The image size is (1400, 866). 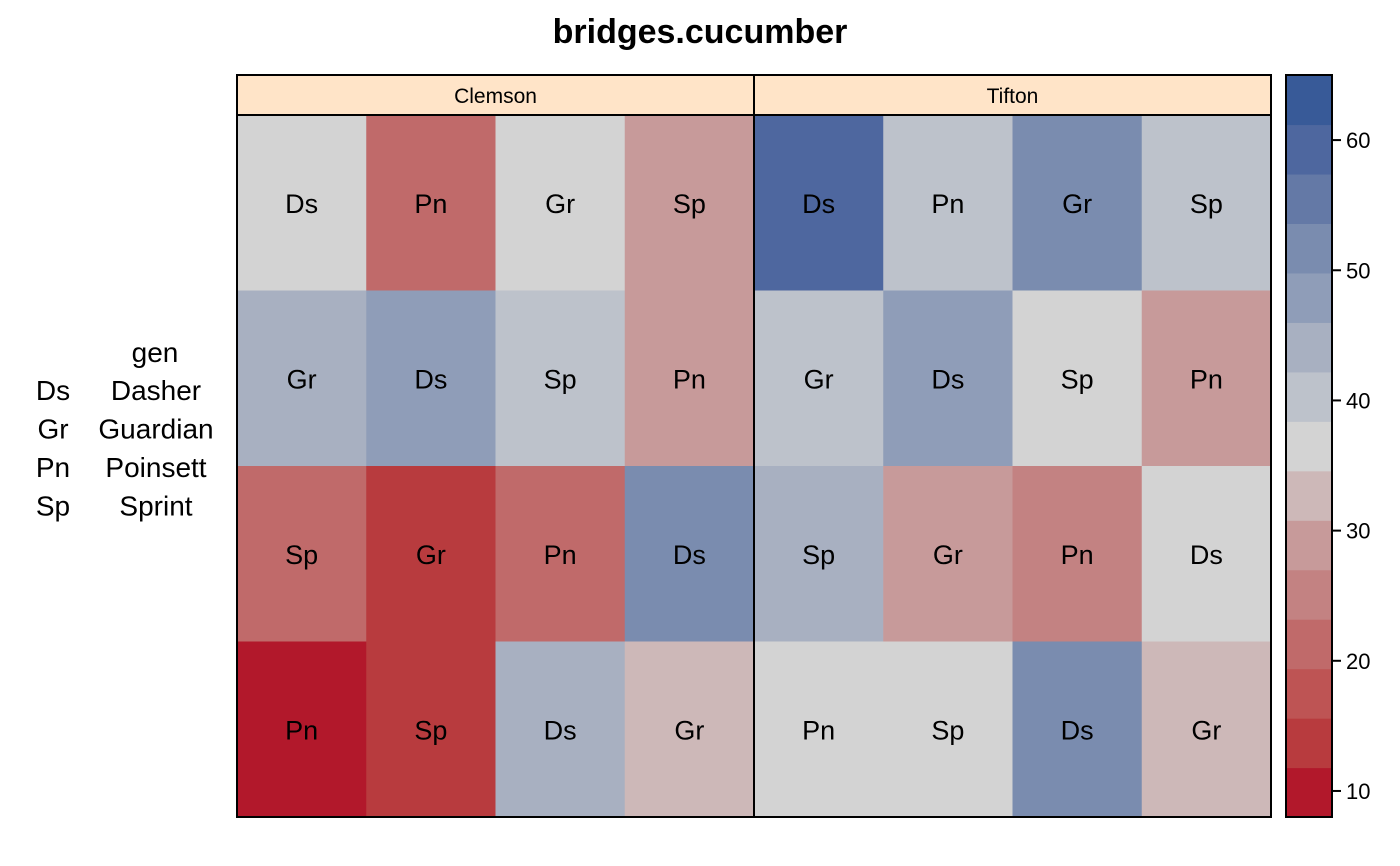 I want to click on colorbar-tick-label: 10, so click(x=1358, y=791).